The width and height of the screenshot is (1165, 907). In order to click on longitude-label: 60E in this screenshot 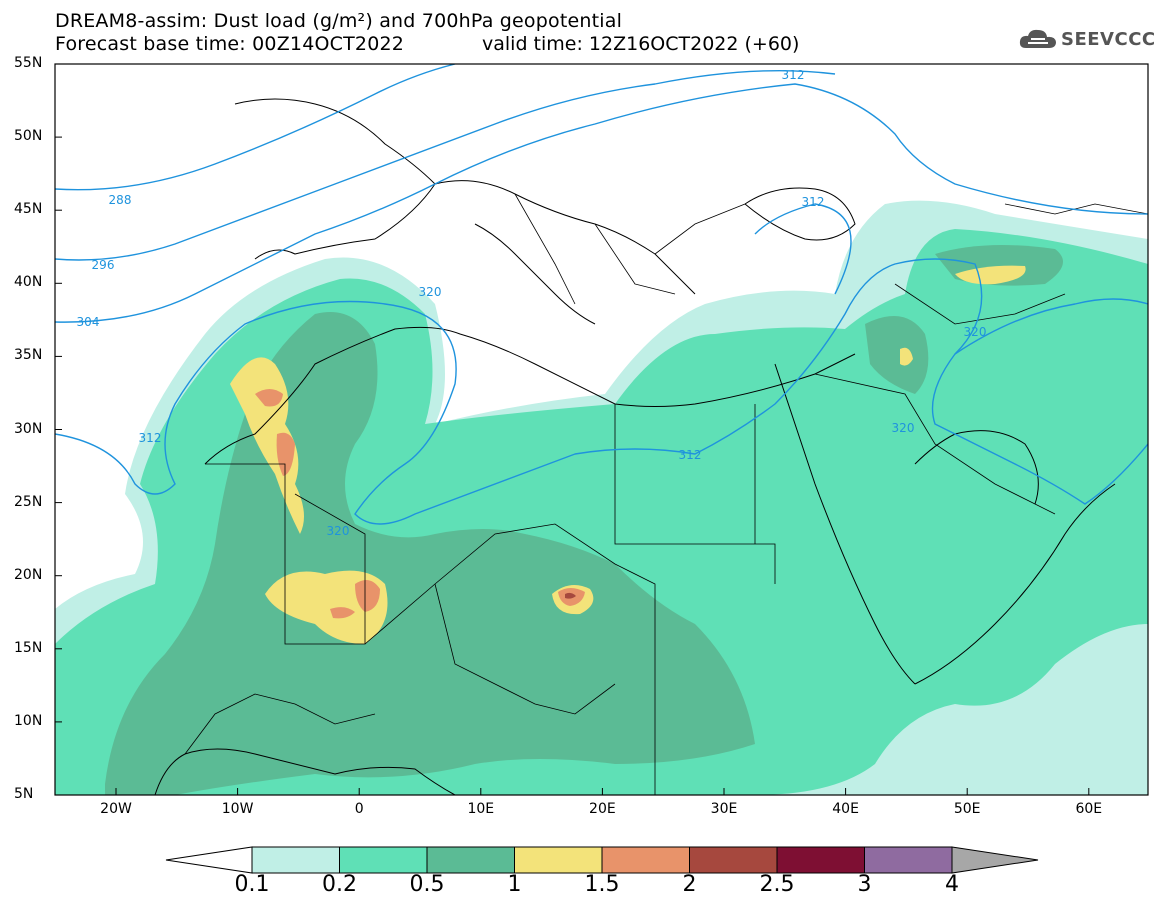, I will do `click(1089, 809)`.